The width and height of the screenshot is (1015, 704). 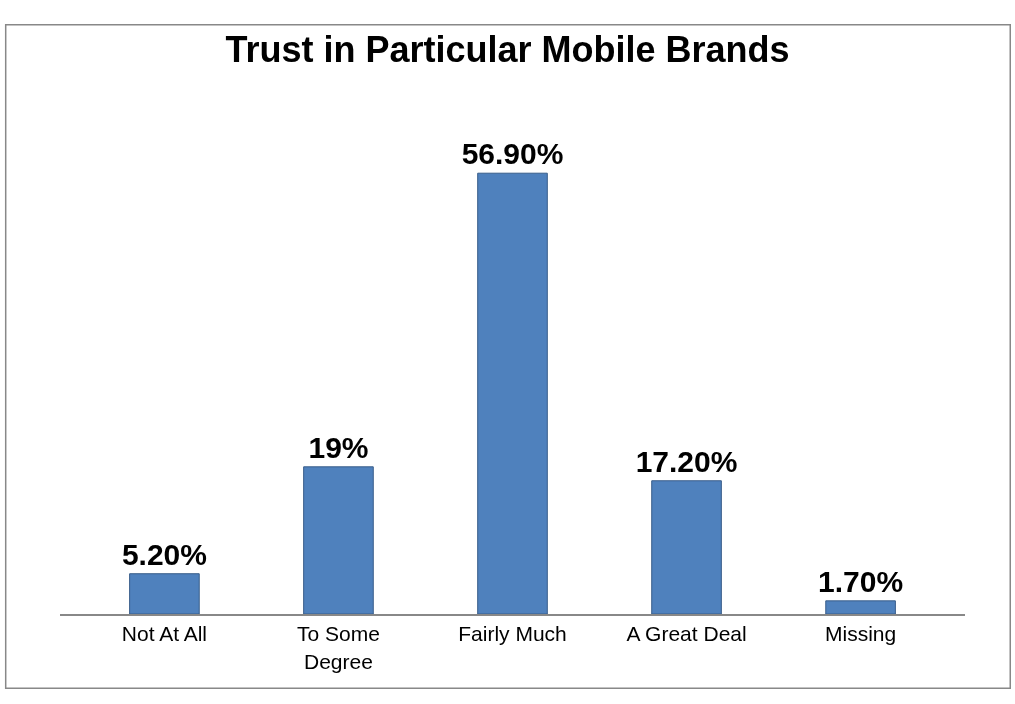 I want to click on x-tick-label: Fairly Much, so click(x=512, y=634).